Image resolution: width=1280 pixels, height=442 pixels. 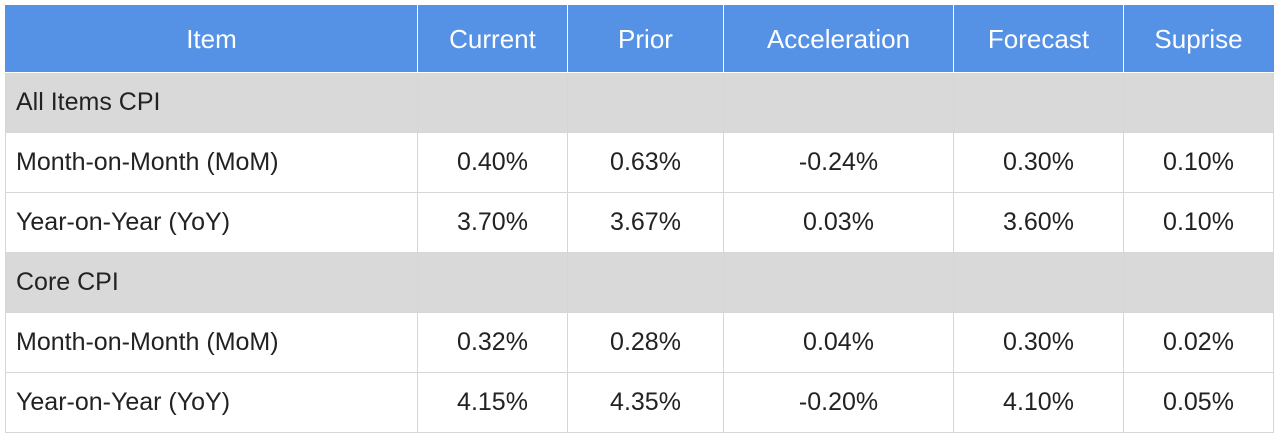 I want to click on current-cell: 0.40%, so click(x=492, y=162).